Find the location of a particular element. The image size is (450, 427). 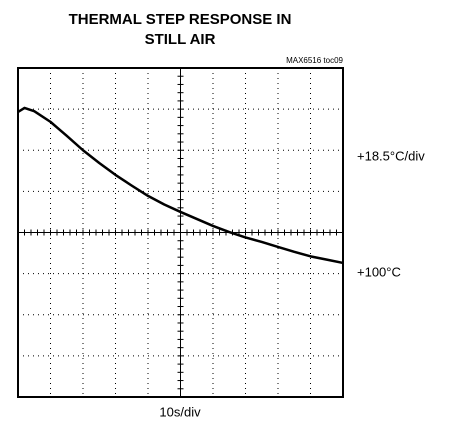

y-scale-label: +18.5°C/div is located at coordinates (391, 155).